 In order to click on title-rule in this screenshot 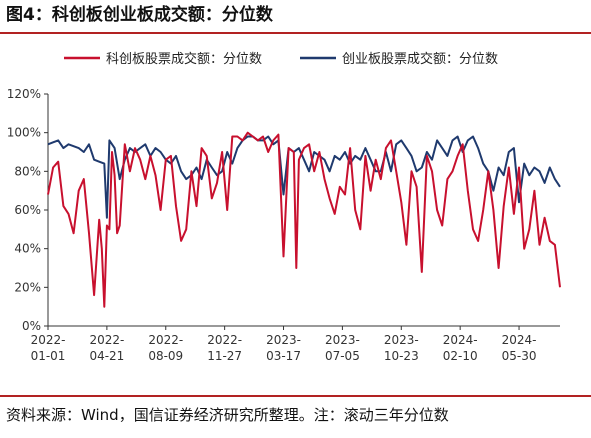, I will do `click(295, 33)`.